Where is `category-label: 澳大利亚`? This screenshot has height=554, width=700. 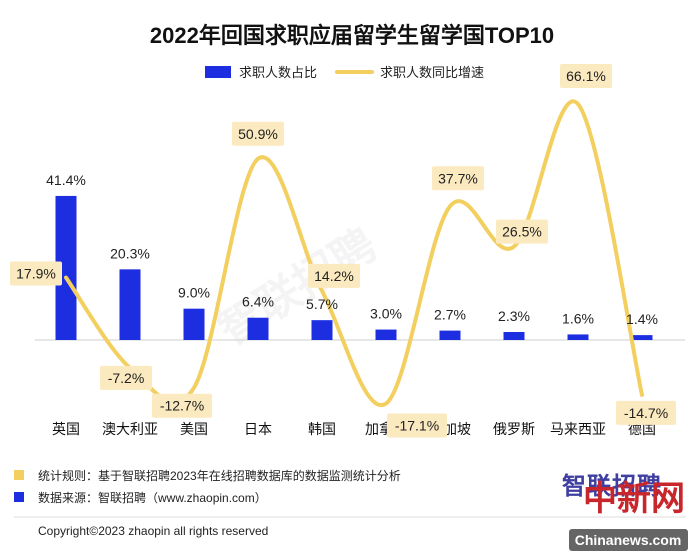
category-label: 澳大利亚 is located at coordinates (130, 429).